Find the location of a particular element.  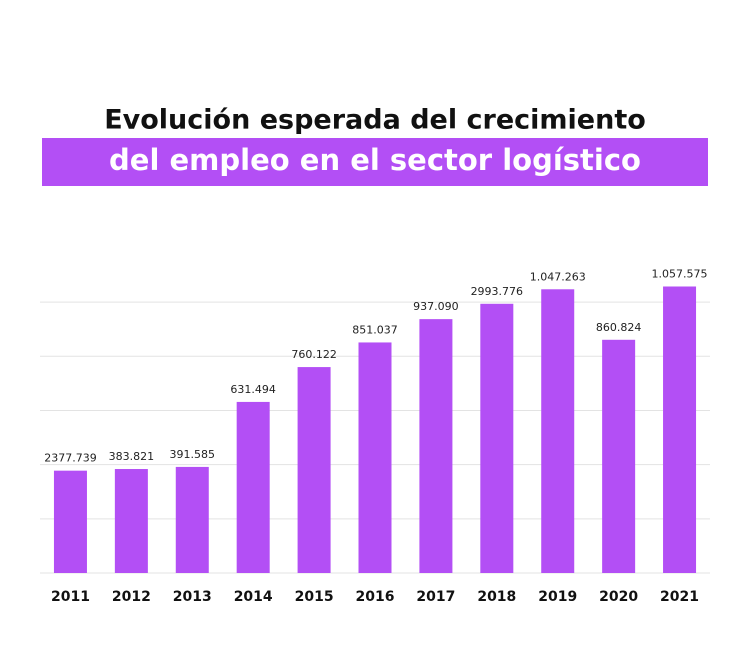

value-label: 631.494 is located at coordinates (253, 389).